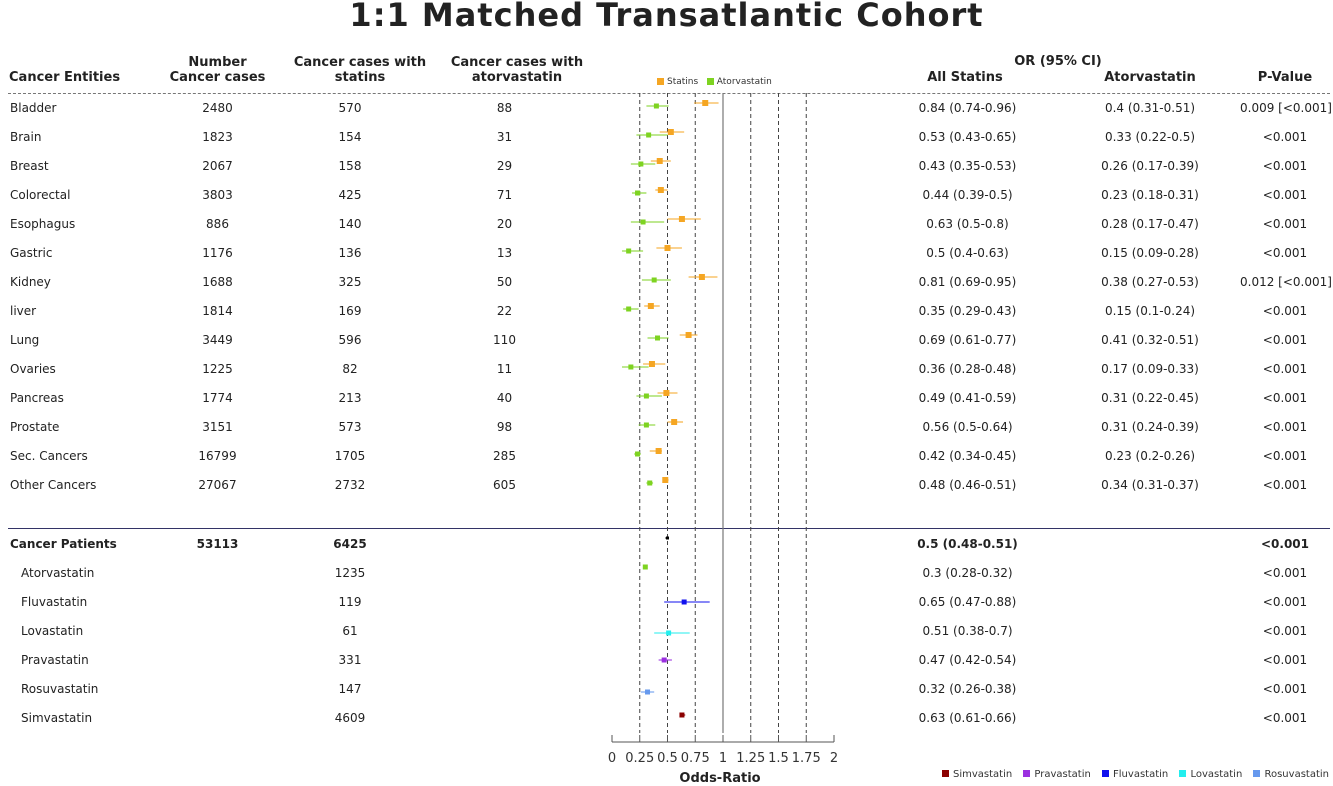 Image resolution: width=1333 pixels, height=786 pixels. What do you see at coordinates (683, 82) in the screenshot?
I see `legend-statins-label: Statins` at bounding box center [683, 82].